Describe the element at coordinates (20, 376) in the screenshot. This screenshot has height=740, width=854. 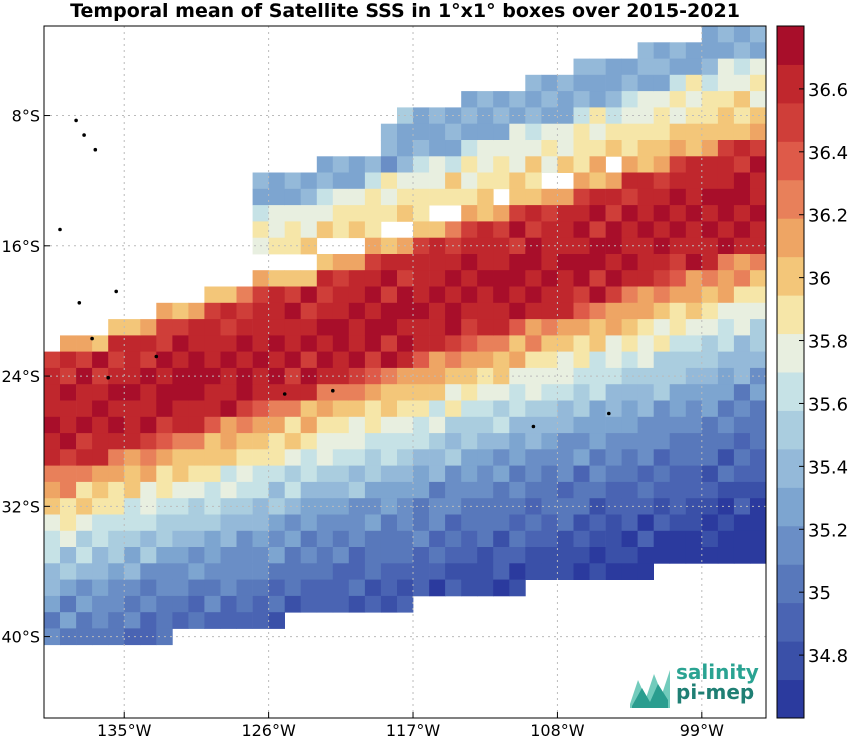
I see `y-tick-label: 24°S` at that location.